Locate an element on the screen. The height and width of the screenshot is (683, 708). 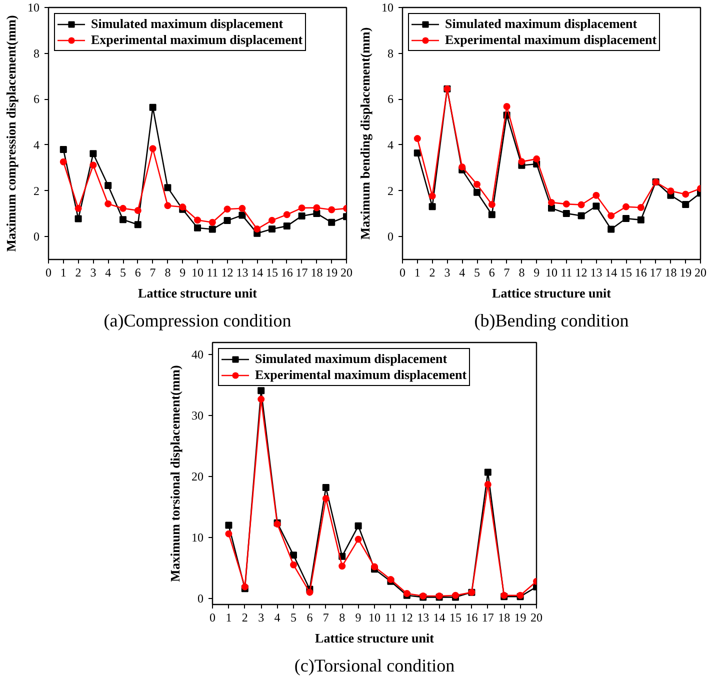
y-tick-label: 2 is located at coordinates (391, 191).